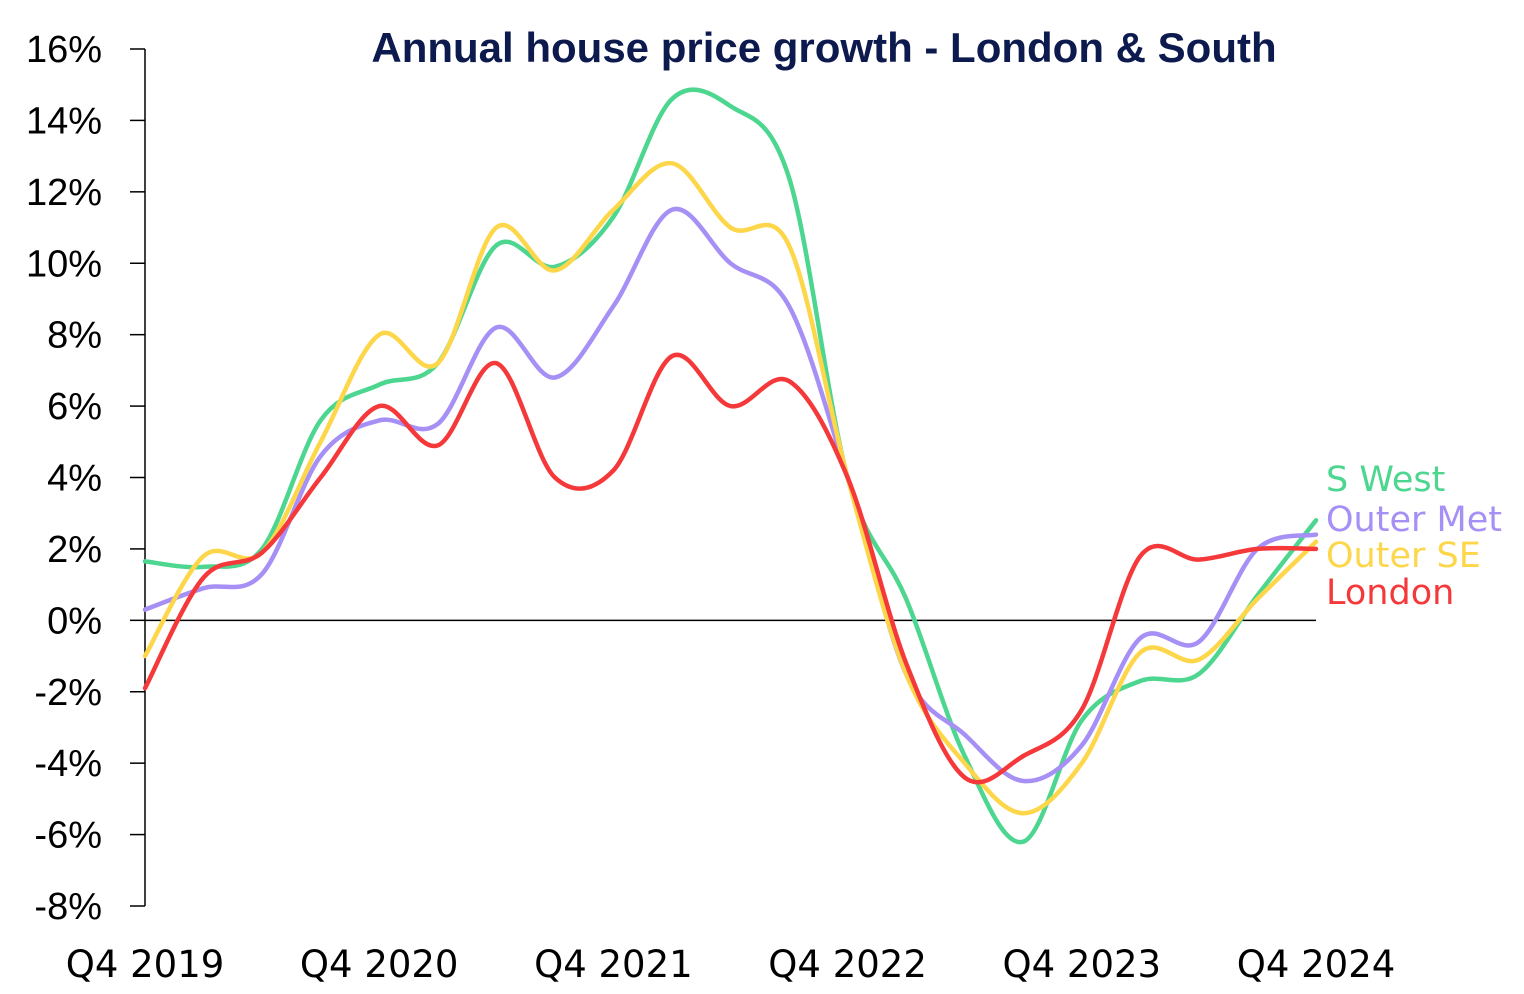  I want to click on y-tick-label: 2%, so click(74, 550).